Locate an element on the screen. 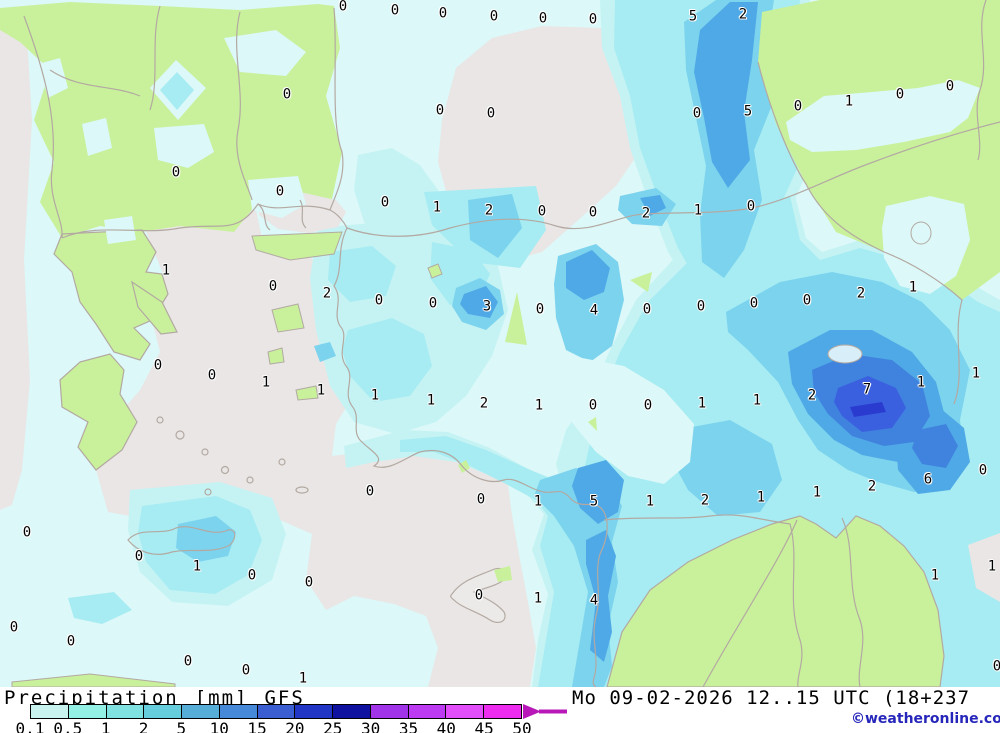 The height and width of the screenshot is (733, 1000). map-title: Precipitation [mm] GFS is located at coordinates (154, 698).